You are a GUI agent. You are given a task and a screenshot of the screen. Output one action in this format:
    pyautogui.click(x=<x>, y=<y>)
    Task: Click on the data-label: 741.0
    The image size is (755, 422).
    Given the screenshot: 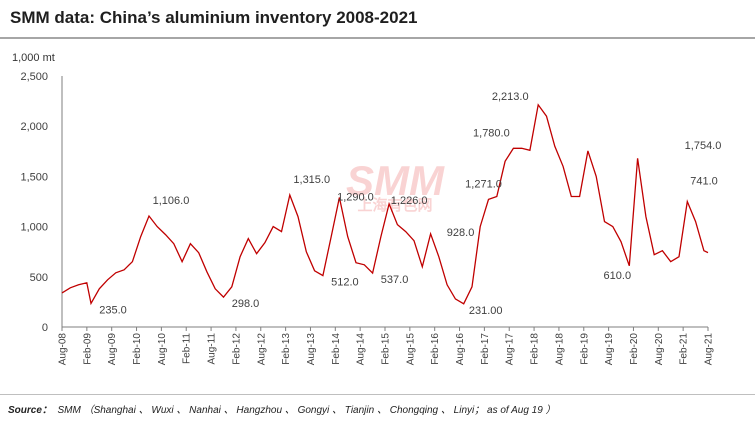 What is the action you would take?
    pyautogui.click(x=704, y=182)
    